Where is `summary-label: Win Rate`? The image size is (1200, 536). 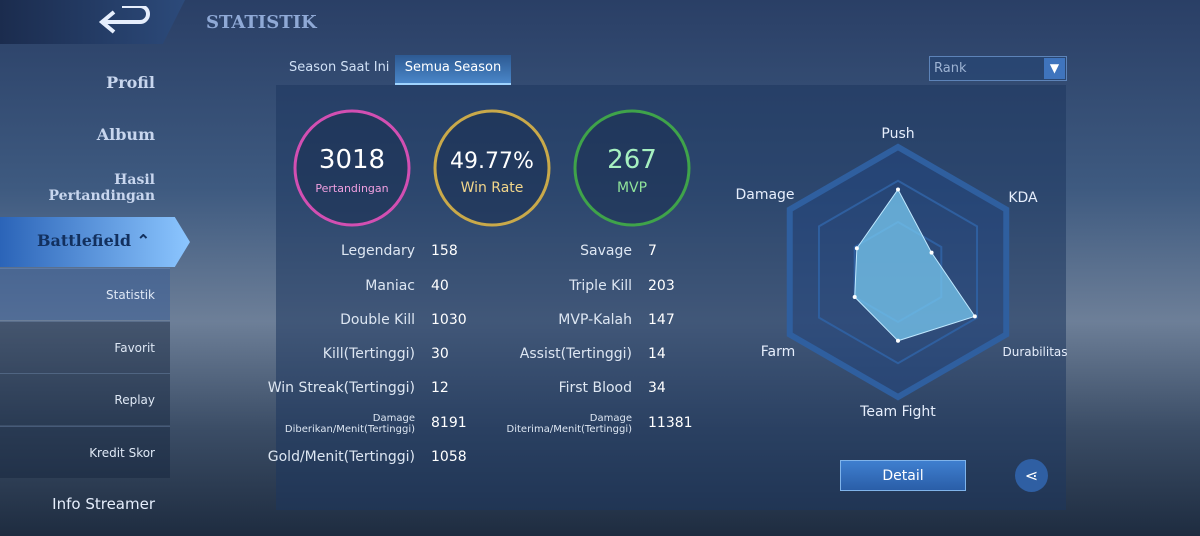
summary-label: Win Rate is located at coordinates (492, 188).